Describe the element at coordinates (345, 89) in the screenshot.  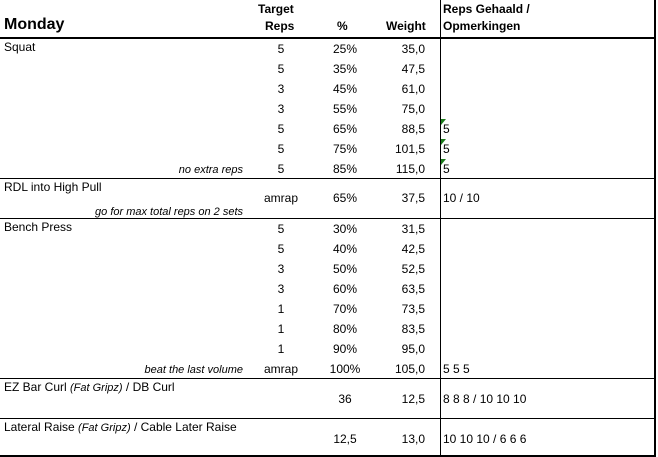
I see `percentage: 45%` at that location.